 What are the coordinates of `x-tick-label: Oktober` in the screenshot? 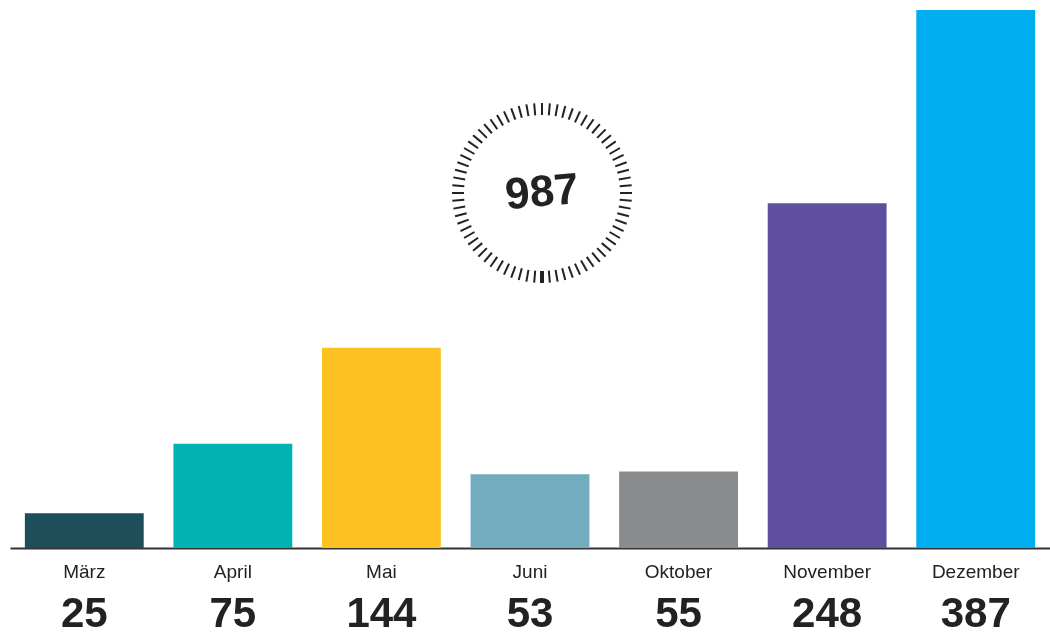 It's located at (679, 571).